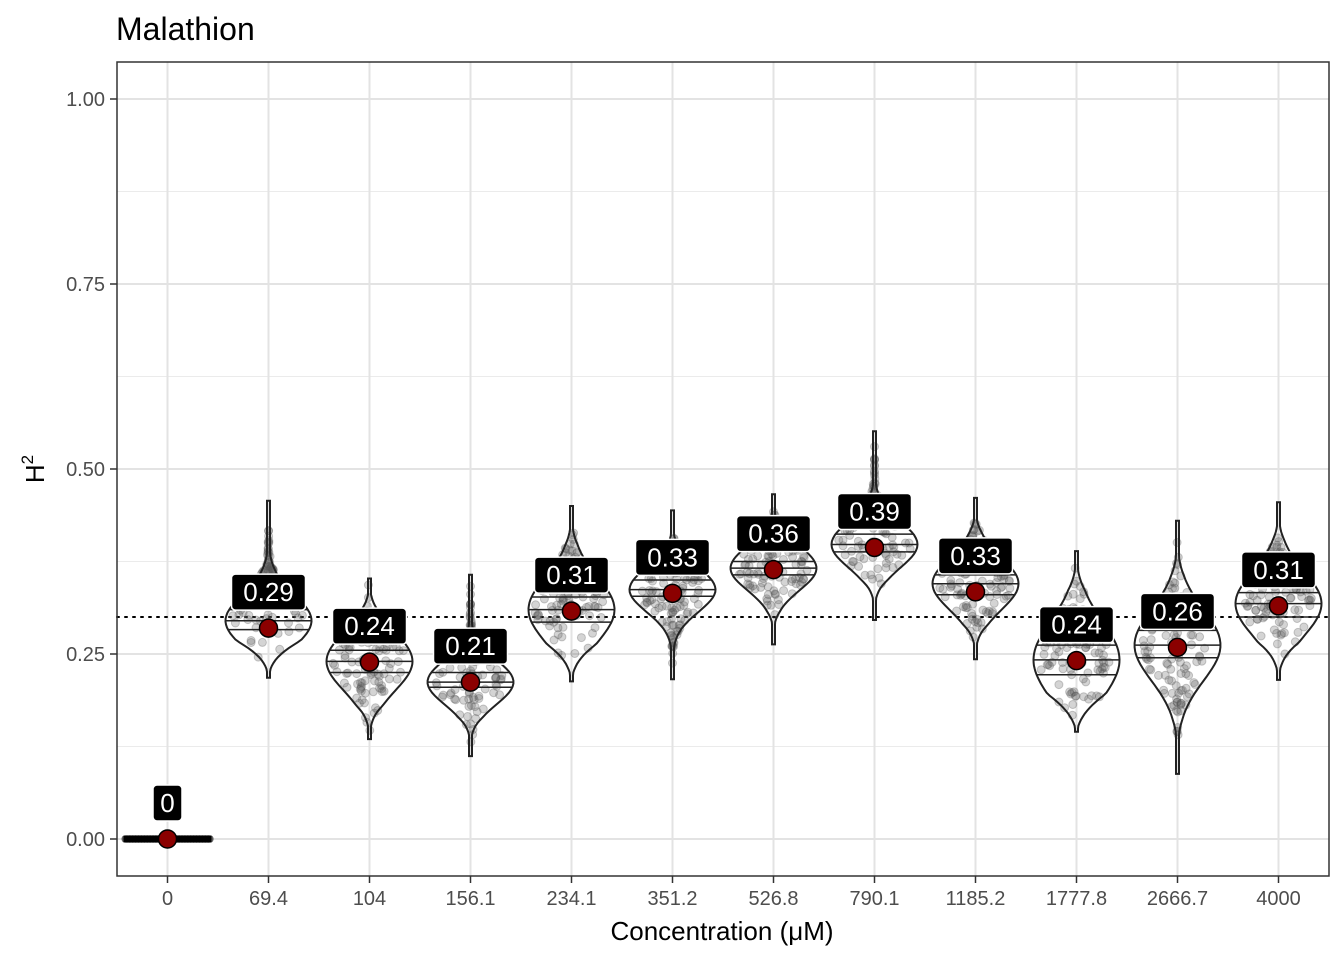 This screenshot has height=960, width=1344. Describe the element at coordinates (85, 470) in the screenshot. I see `y-tick-label: 0.50` at that location.